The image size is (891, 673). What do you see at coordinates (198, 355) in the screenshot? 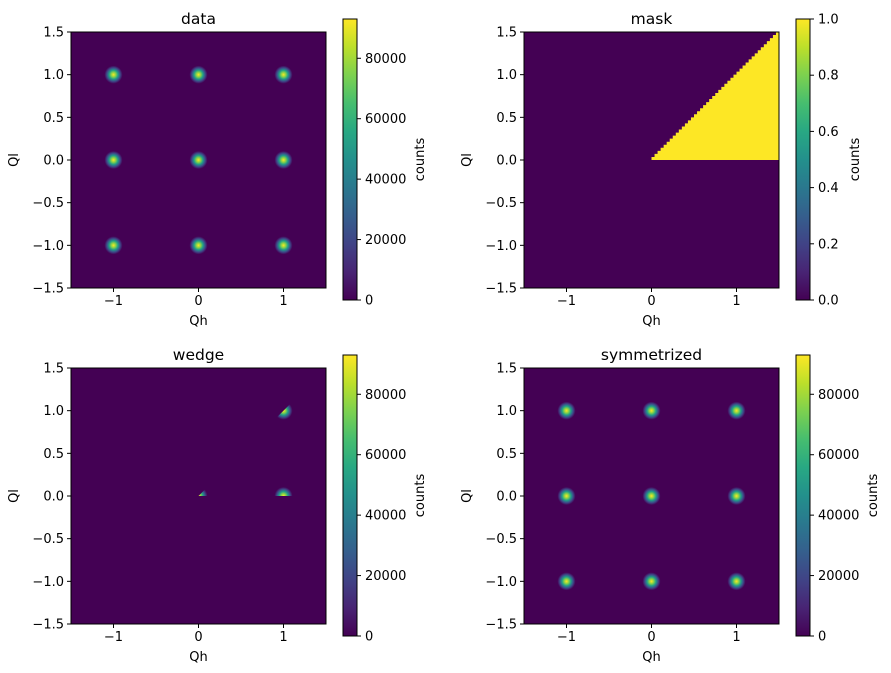
I see `subplot-title: wedge` at bounding box center [198, 355].